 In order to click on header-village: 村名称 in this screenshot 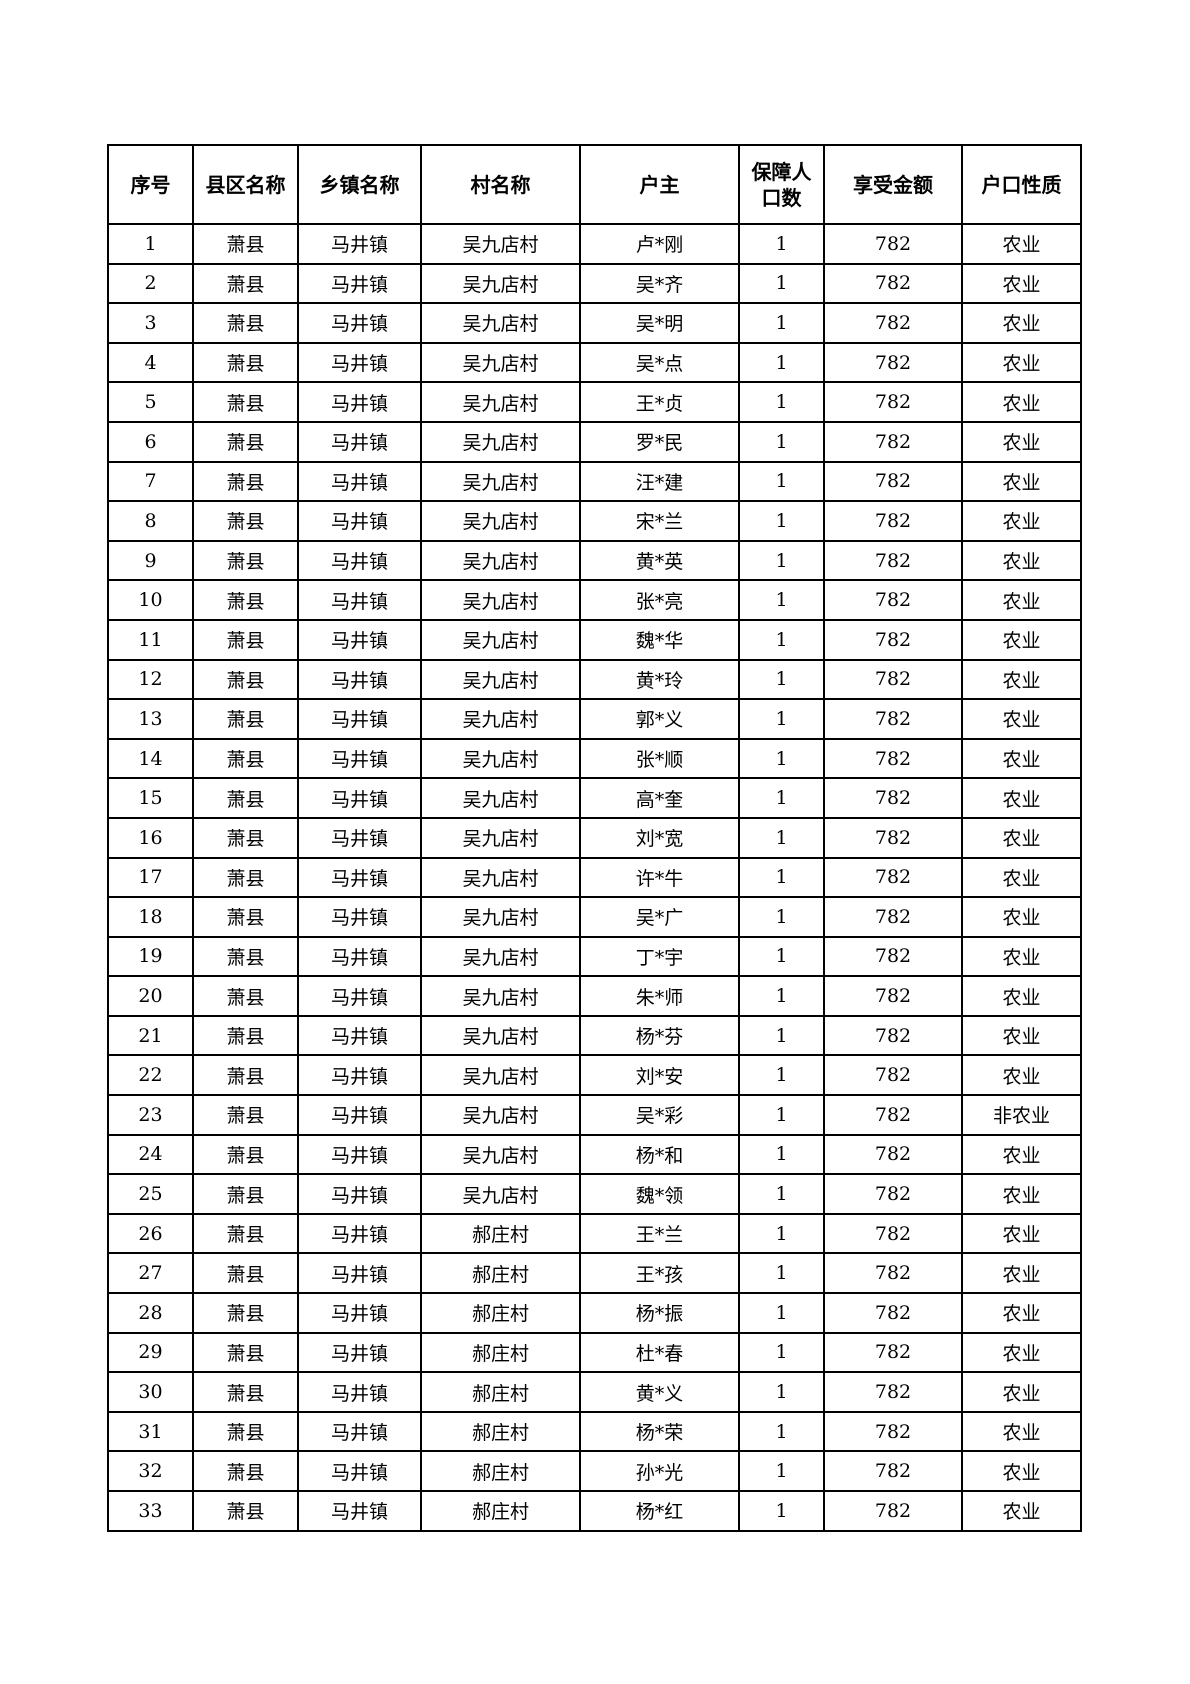, I will do `click(500, 184)`.